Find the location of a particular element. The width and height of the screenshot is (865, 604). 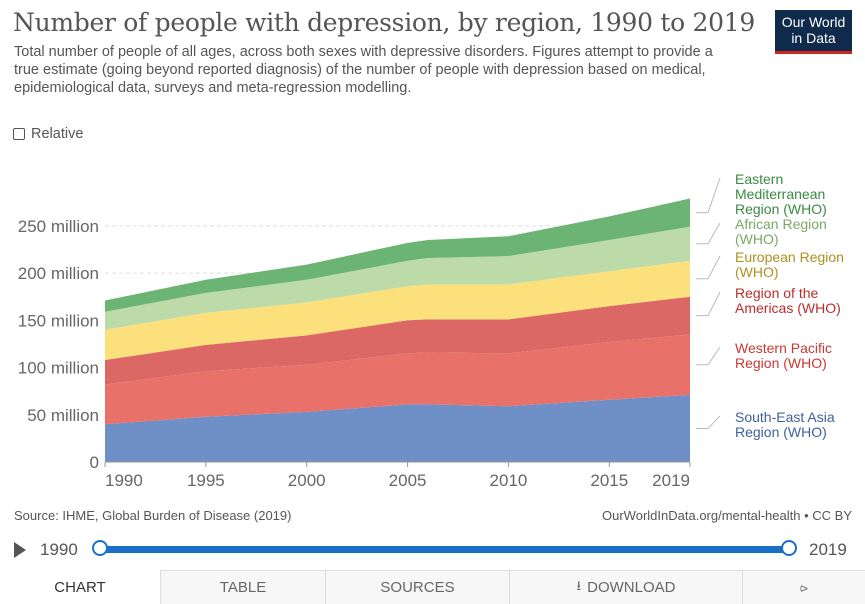

timeline: 1990 2019 is located at coordinates (432, 550).